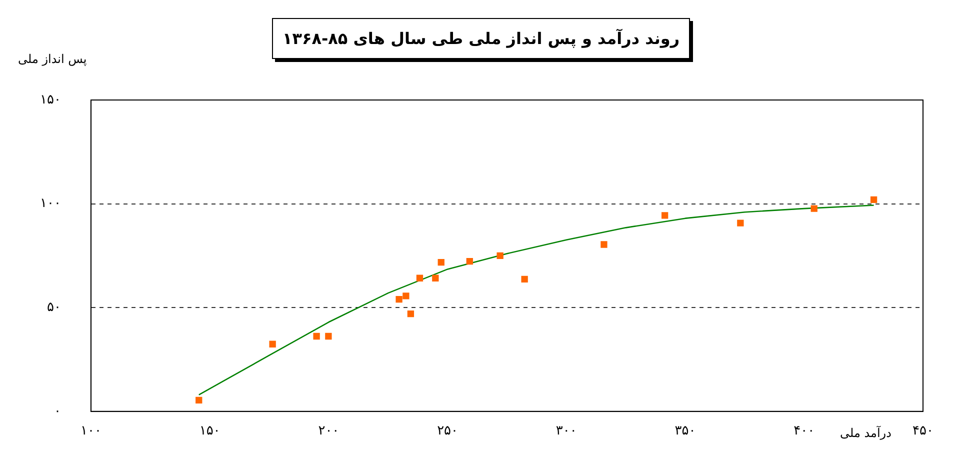 This screenshot has width=963, height=461. What do you see at coordinates (329, 431) in the screenshot?
I see `x-tick-label: ۲۰۰` at bounding box center [329, 431].